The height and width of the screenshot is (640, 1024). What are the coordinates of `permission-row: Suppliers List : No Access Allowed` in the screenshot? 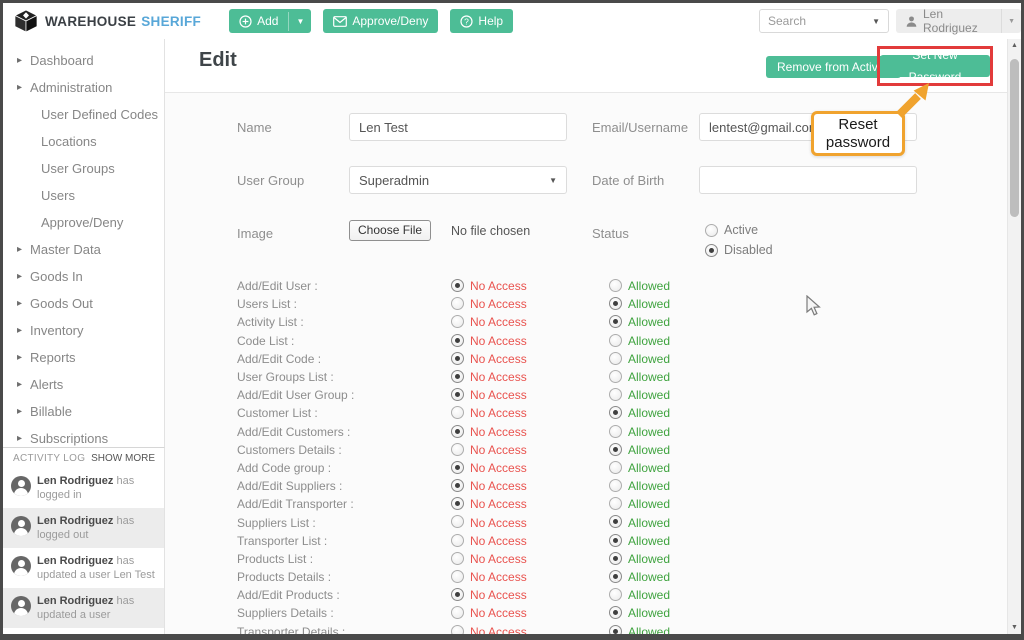 It's located at (586, 522).